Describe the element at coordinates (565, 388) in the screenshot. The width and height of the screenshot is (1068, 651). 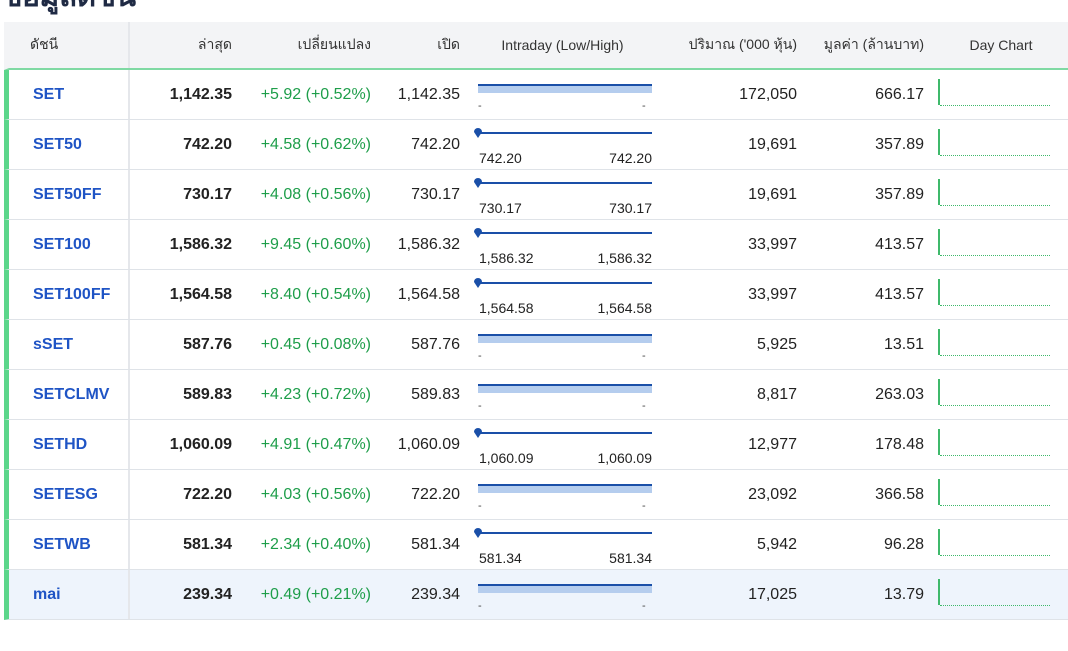
I see `intraday-range-bar` at that location.